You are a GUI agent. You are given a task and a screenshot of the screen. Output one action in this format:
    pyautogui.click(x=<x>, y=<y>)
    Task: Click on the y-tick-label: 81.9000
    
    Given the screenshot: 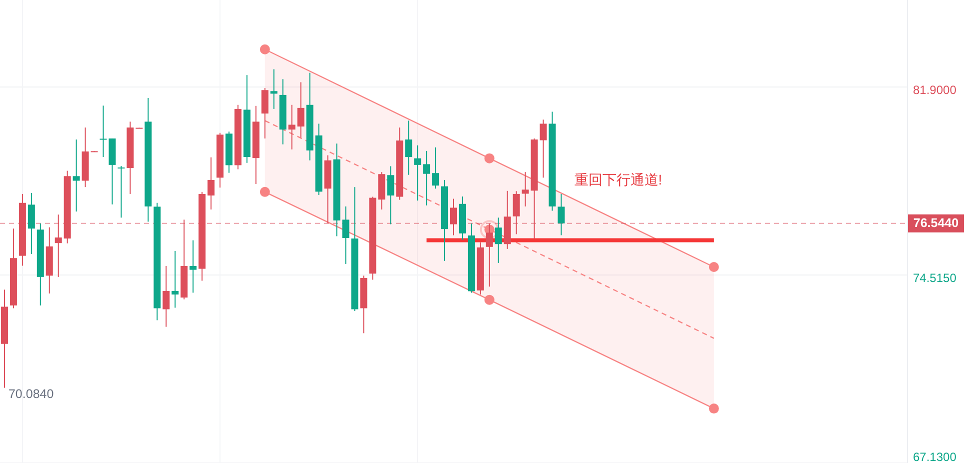 What is the action you would take?
    pyautogui.click(x=934, y=90)
    